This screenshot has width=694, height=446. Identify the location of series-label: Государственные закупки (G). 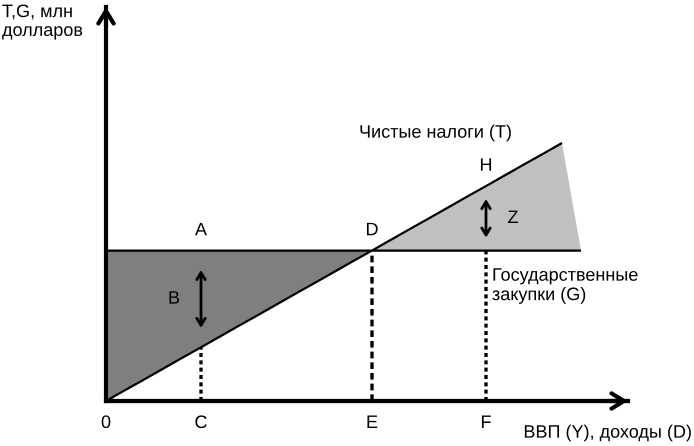
(565, 286).